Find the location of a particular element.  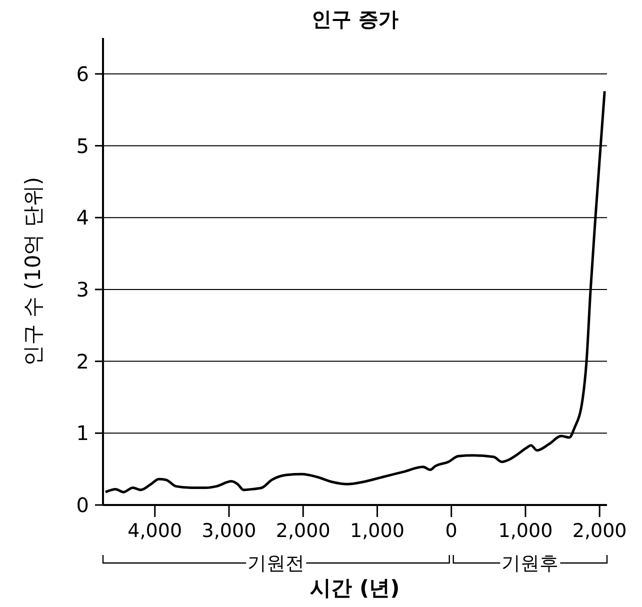

y-tick-label: 1 is located at coordinates (82, 433).